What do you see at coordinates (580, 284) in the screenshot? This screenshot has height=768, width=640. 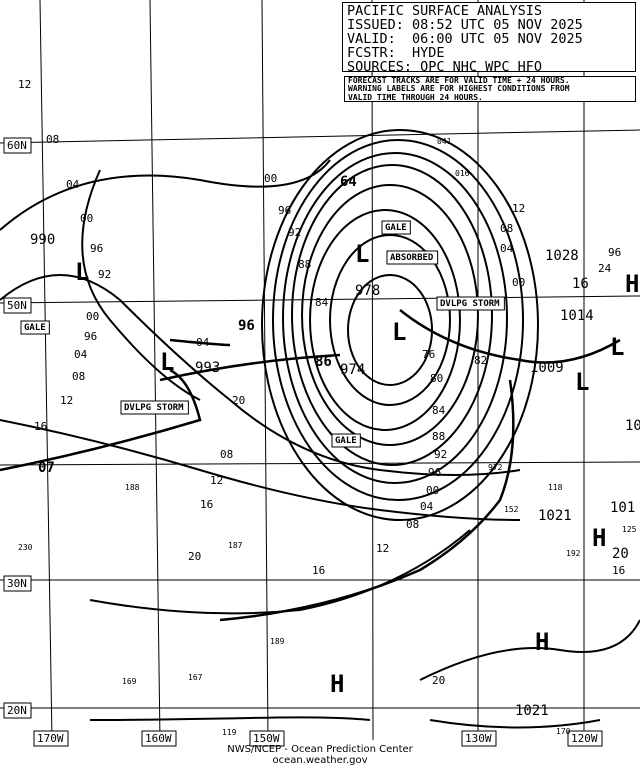 I see `forecast-pressure: 16` at bounding box center [580, 284].